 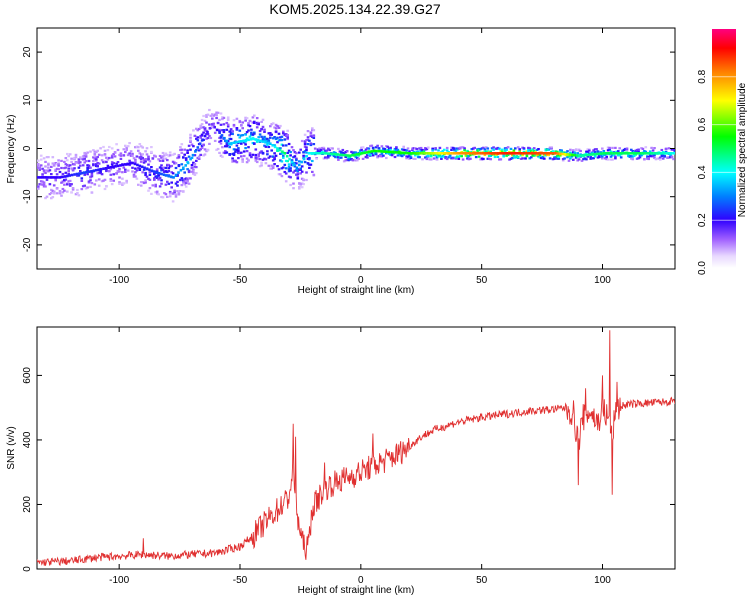 I want to click on x-tick-label: -50, so click(x=240, y=280).